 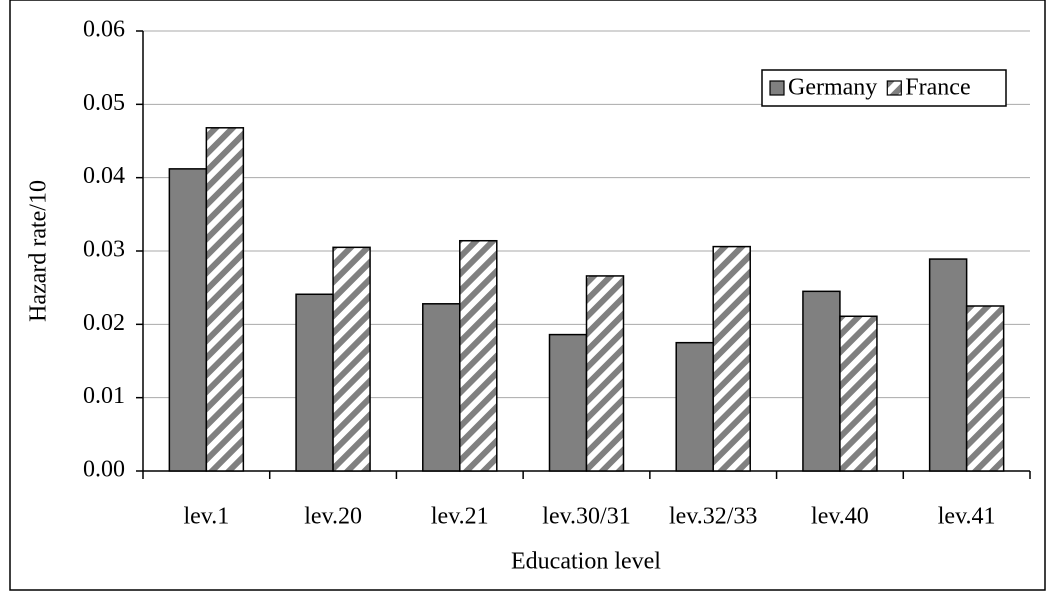 What do you see at coordinates (39, 251) in the screenshot?
I see `y-axis-title: Hazard rate/10` at bounding box center [39, 251].